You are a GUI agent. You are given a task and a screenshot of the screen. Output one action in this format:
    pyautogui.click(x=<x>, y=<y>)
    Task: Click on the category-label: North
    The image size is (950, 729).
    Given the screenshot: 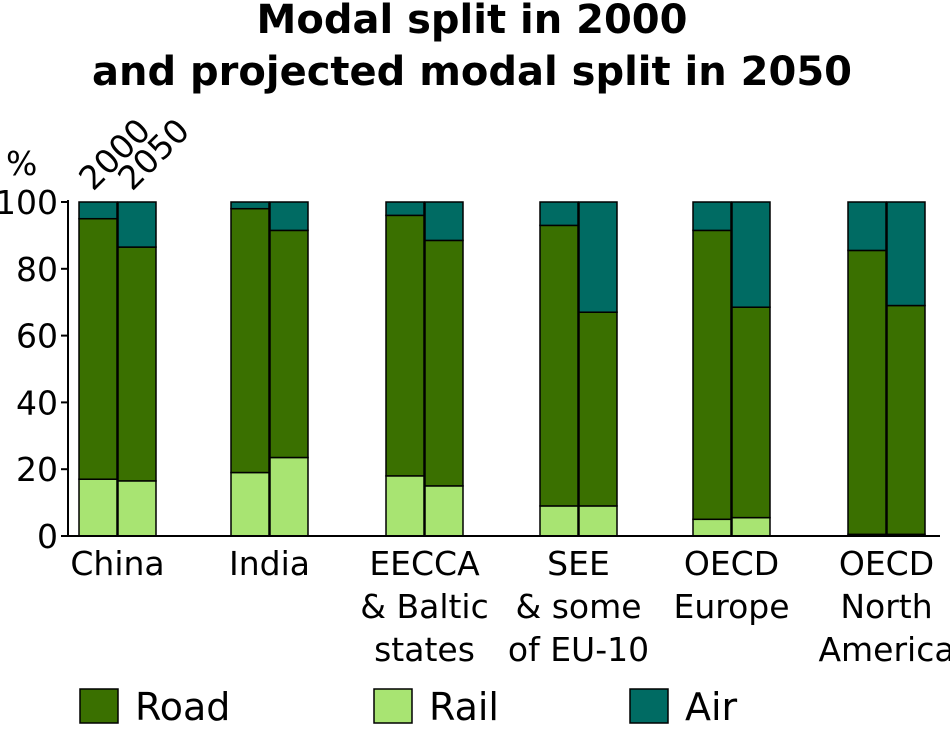 What is the action you would take?
    pyautogui.click(x=886, y=606)
    